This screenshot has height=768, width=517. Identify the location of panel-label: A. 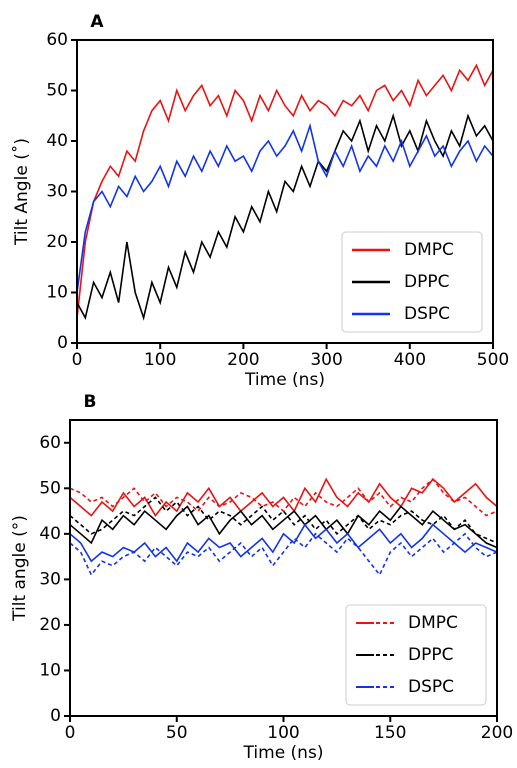
(97, 22).